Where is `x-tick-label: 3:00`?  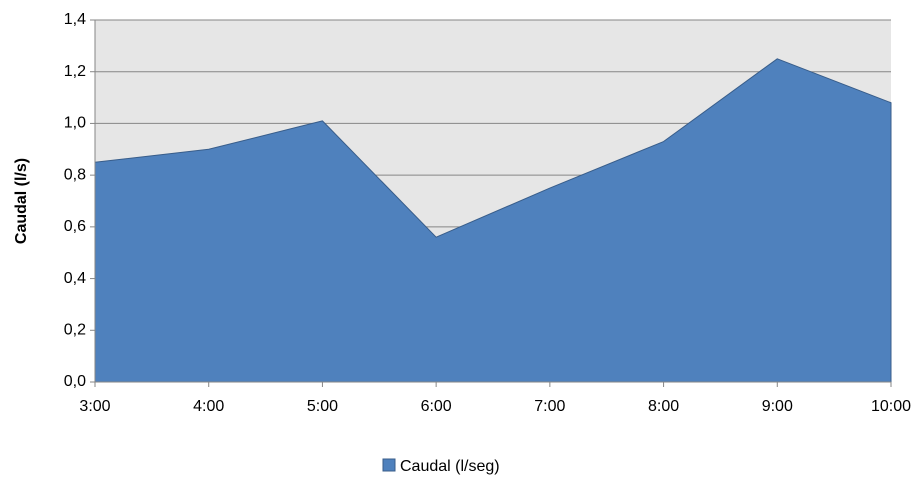
x-tick-label: 3:00 is located at coordinates (94, 406).